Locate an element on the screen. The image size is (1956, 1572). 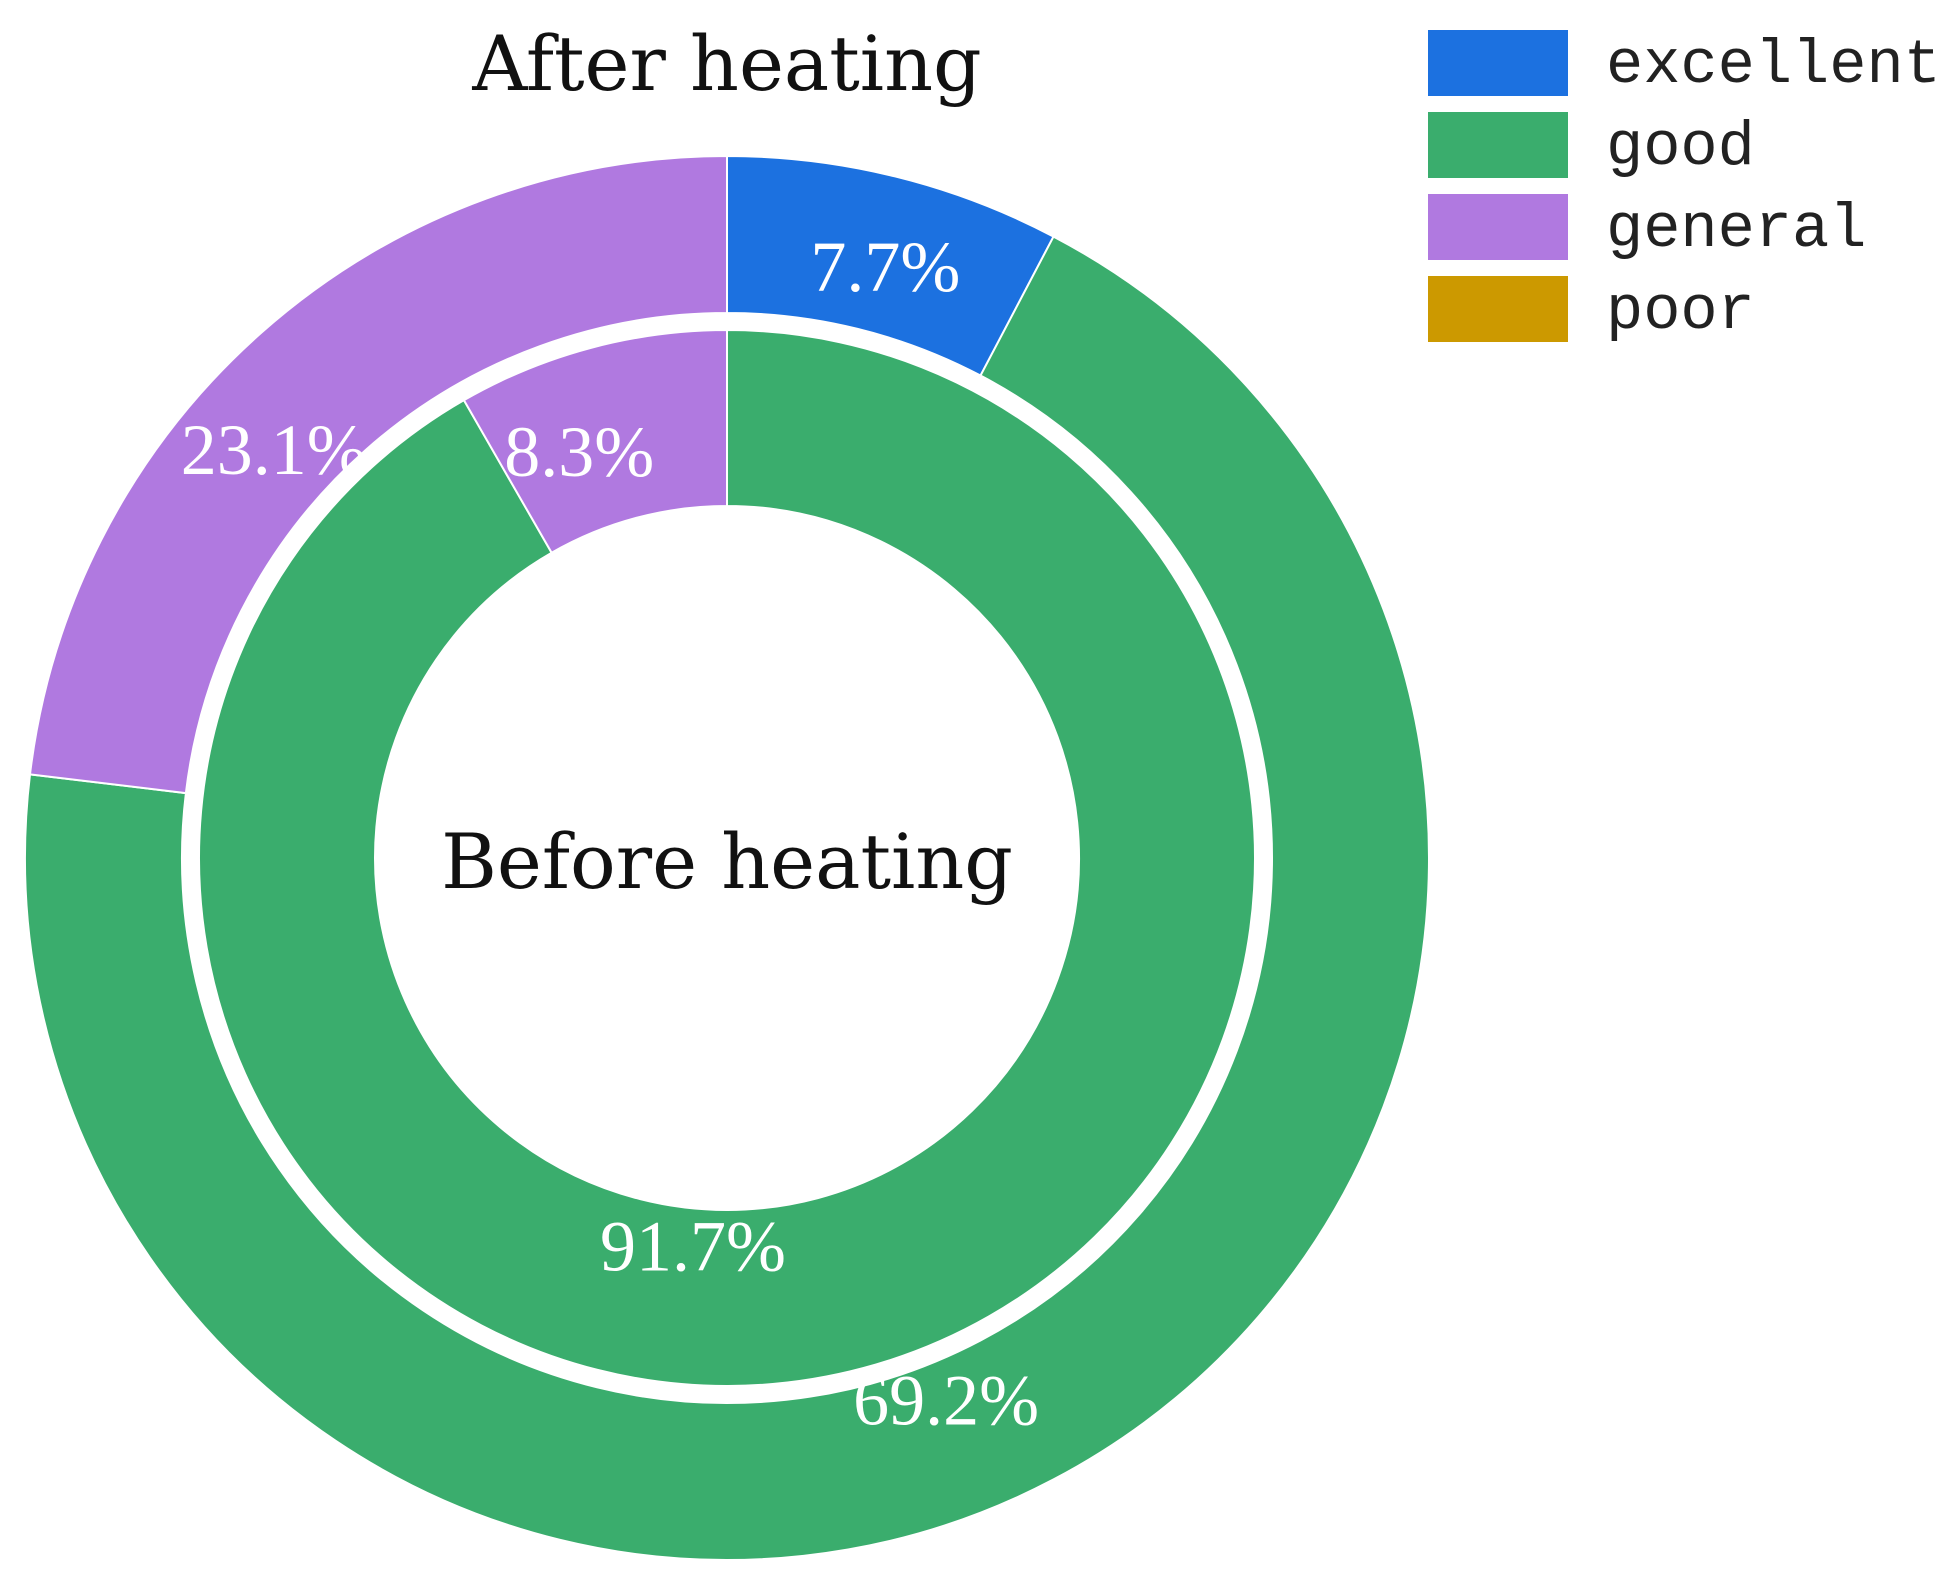
label-before-general: 8.3% is located at coordinates (579, 452).